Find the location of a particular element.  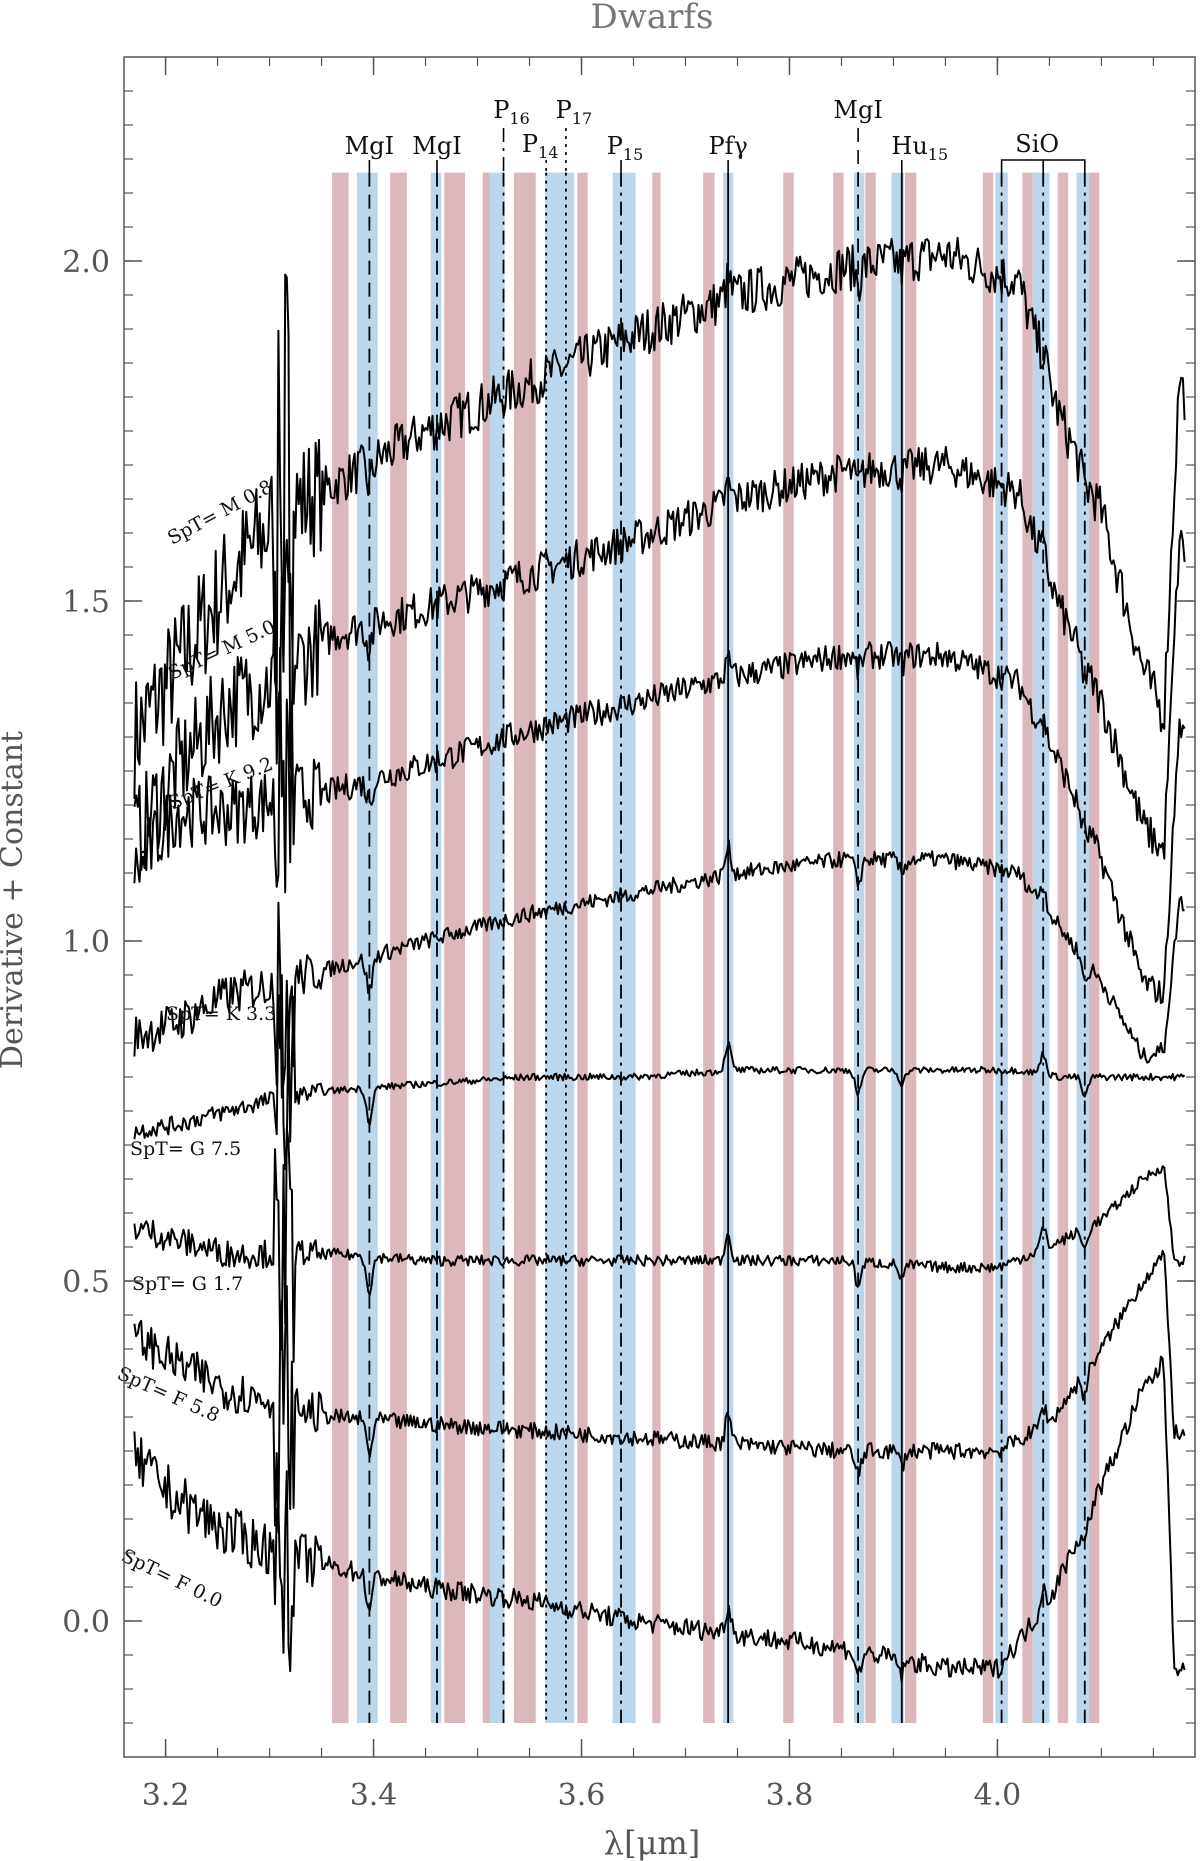

marker-label-8: Hu15 is located at coordinates (919, 148).